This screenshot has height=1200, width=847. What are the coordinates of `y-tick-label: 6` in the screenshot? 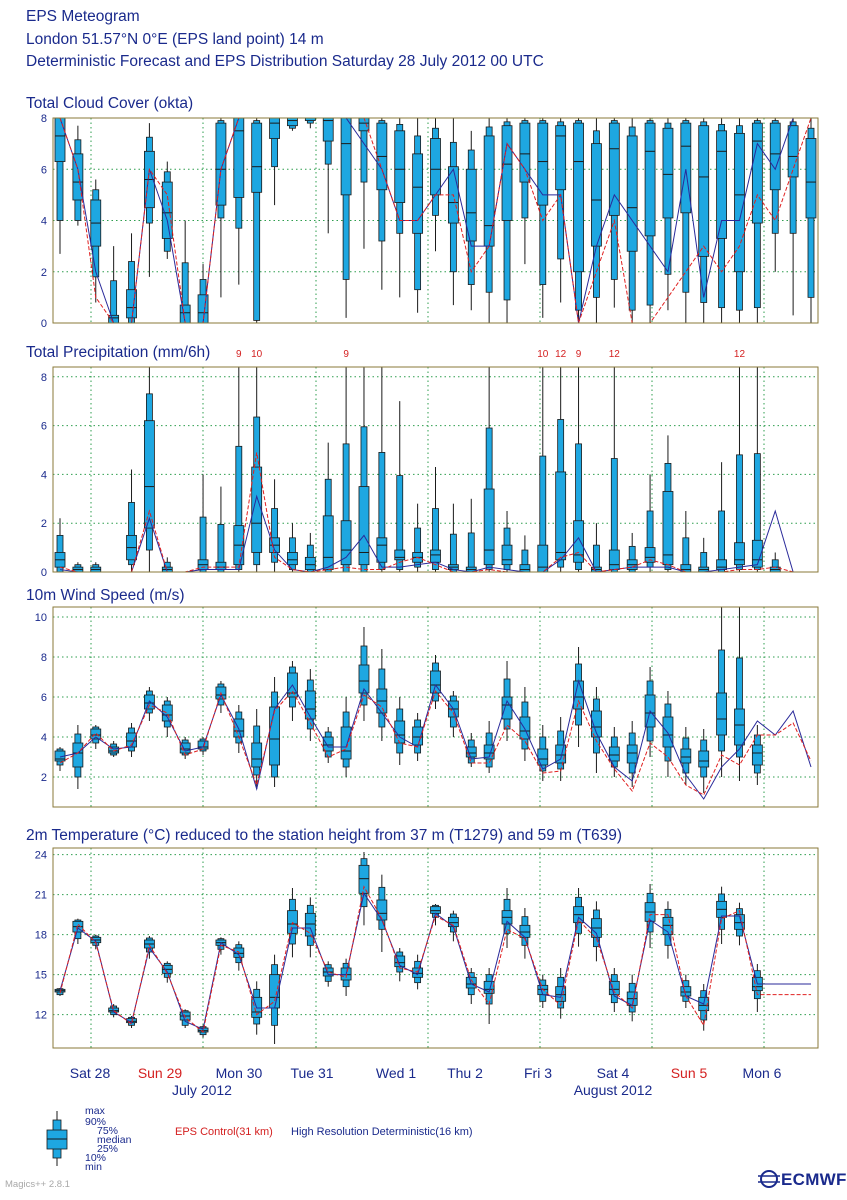 It's located at (44, 170).